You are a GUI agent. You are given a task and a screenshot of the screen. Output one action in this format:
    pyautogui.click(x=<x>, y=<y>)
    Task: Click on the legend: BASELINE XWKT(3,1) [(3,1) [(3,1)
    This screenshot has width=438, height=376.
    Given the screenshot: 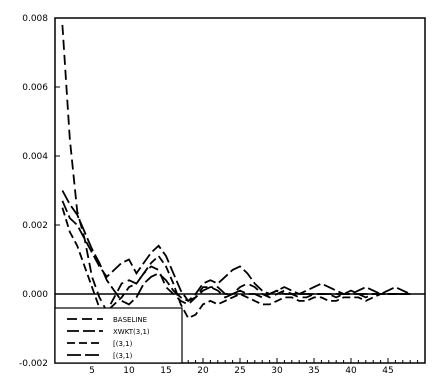 What is the action you would take?
    pyautogui.click(x=118, y=335)
    